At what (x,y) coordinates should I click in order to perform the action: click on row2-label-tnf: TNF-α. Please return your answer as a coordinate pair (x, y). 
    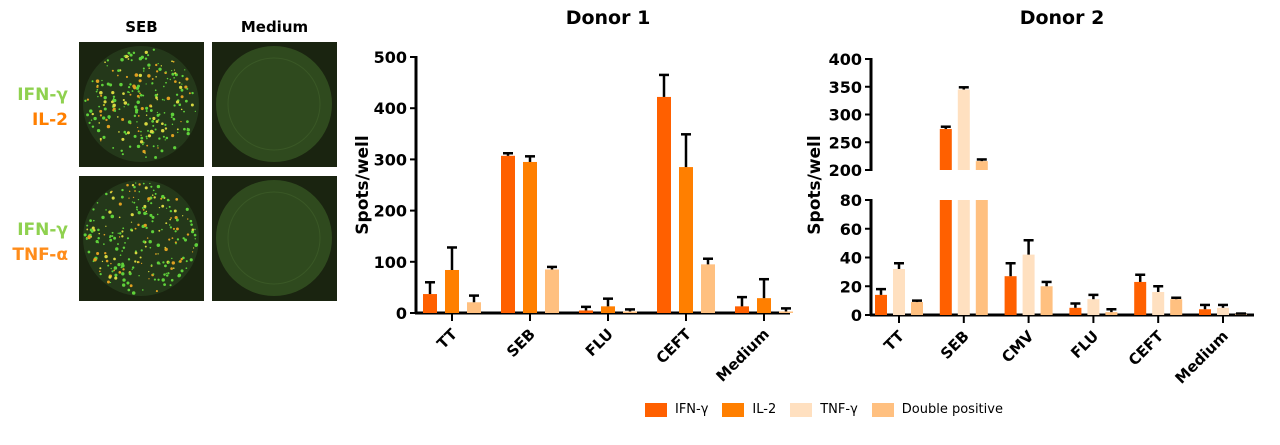
    Looking at the image, I should click on (40, 255).